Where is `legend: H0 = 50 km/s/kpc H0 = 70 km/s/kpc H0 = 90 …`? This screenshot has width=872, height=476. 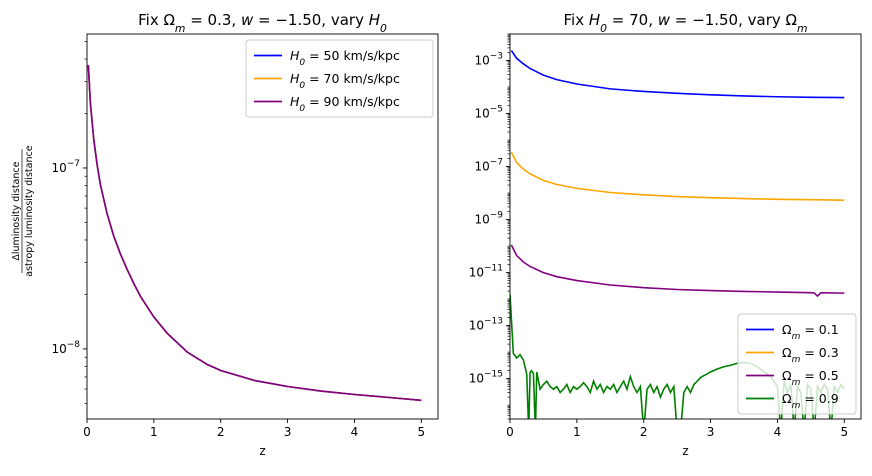 legend: H0 = 50 km/s/kpc H0 = 70 km/s/kpc H0 = 90 … is located at coordinates (339, 78).